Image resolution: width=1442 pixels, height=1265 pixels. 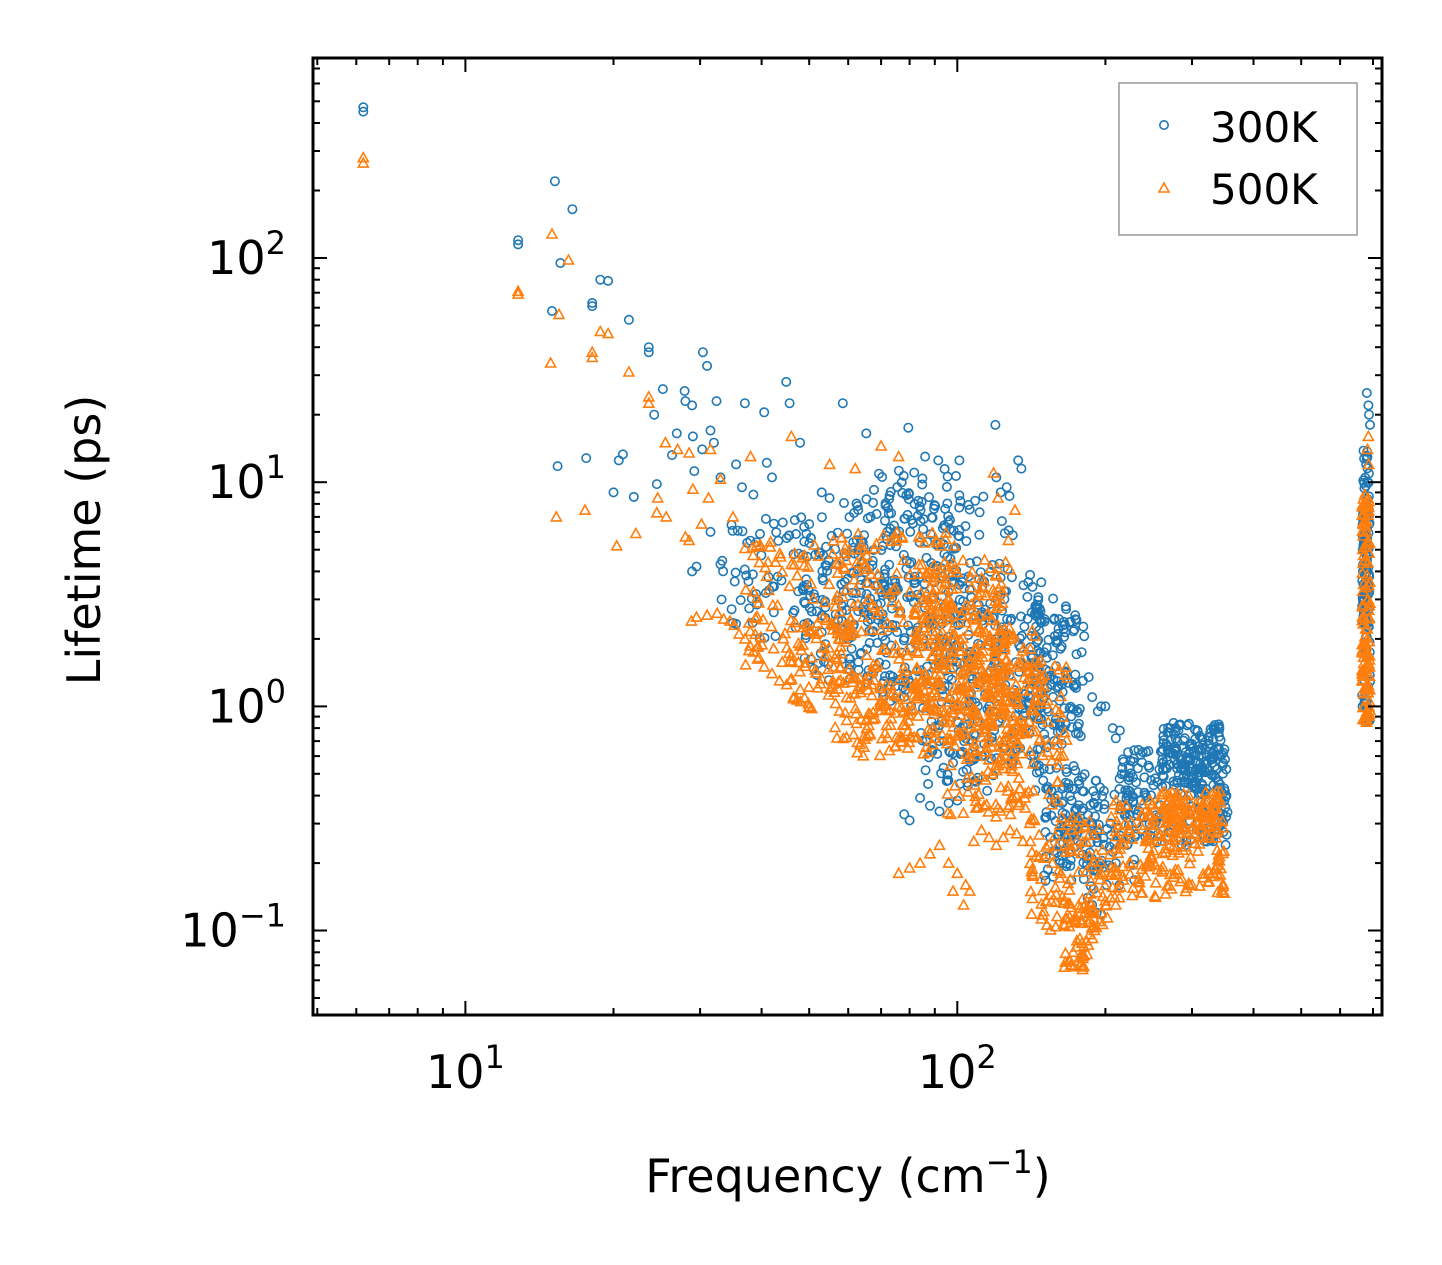 What do you see at coordinates (1264, 189) in the screenshot?
I see `legend-label-500k: 500K` at bounding box center [1264, 189].